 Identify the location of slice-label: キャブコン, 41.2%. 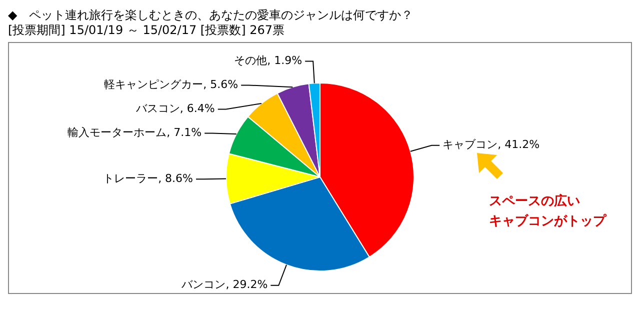
(491, 145).